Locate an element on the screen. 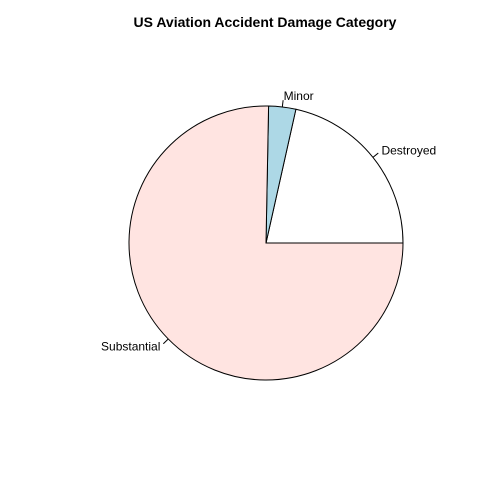 The image size is (504, 504). leader-line-substantial is located at coordinates (165, 341).